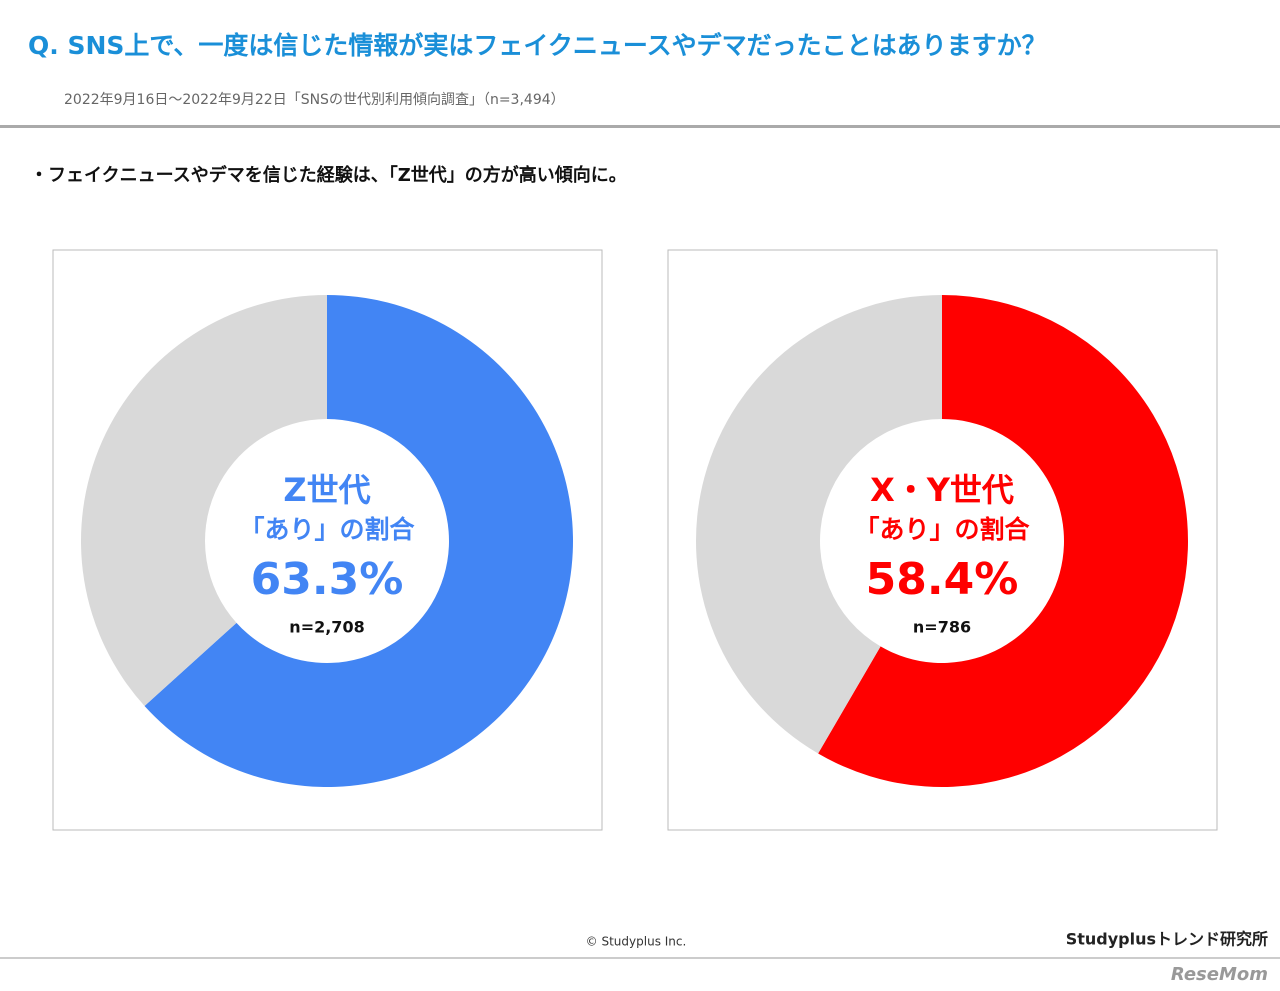 The width and height of the screenshot is (1280, 991). I want to click on copyright: © Studyplus Inc., so click(636, 942).